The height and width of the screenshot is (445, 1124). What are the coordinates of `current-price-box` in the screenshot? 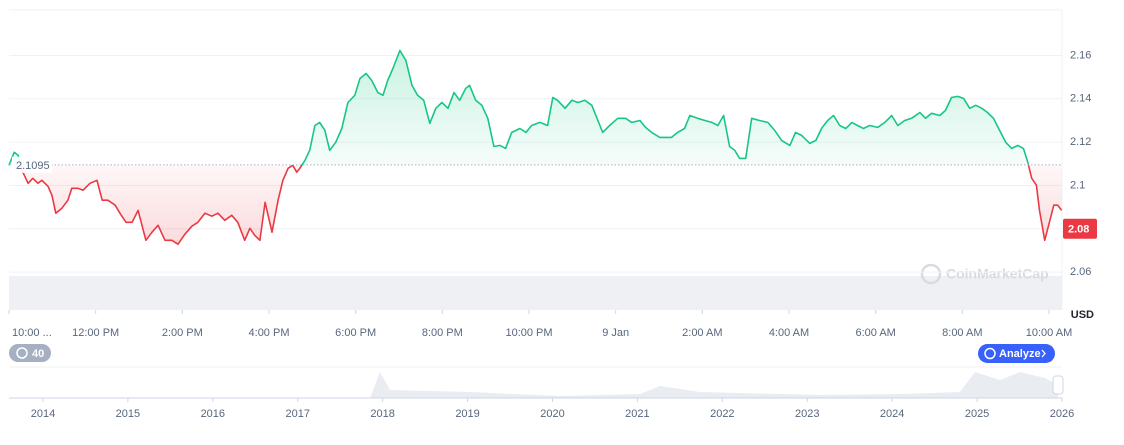 It's located at (1080, 228).